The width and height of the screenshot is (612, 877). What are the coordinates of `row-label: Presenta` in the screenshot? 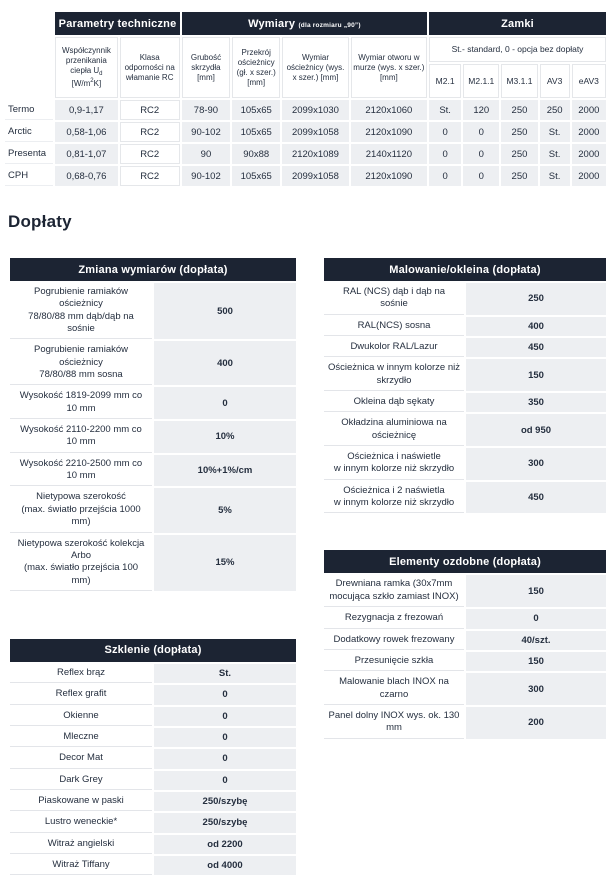 It's located at (29, 154).